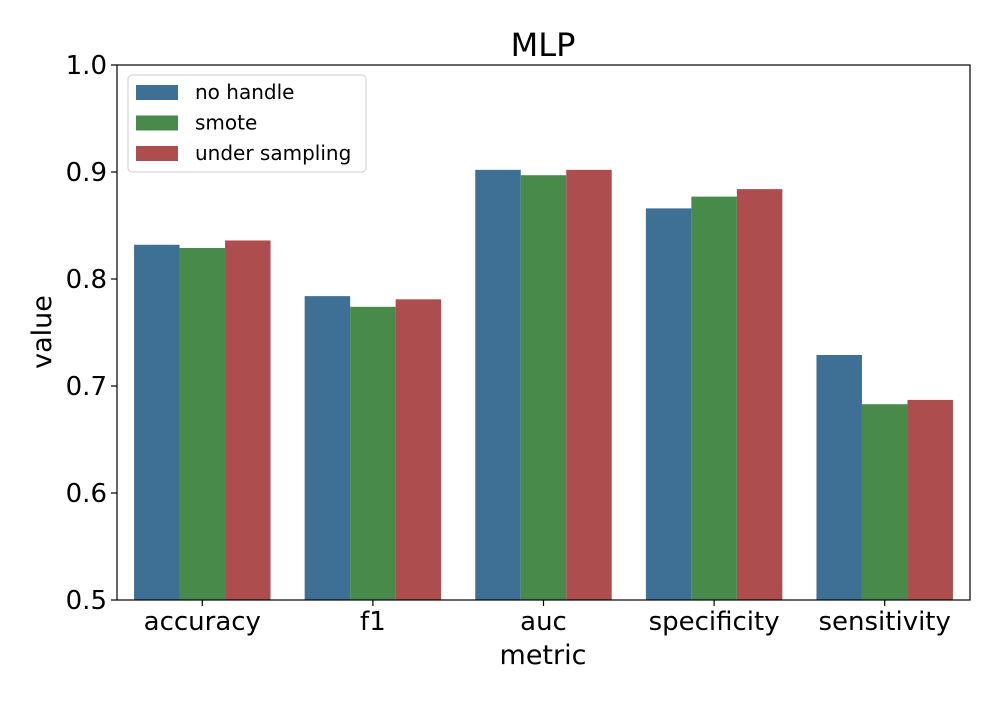 The height and width of the screenshot is (704, 1000). I want to click on legend-label-under-sampling: under sampling, so click(273, 153).